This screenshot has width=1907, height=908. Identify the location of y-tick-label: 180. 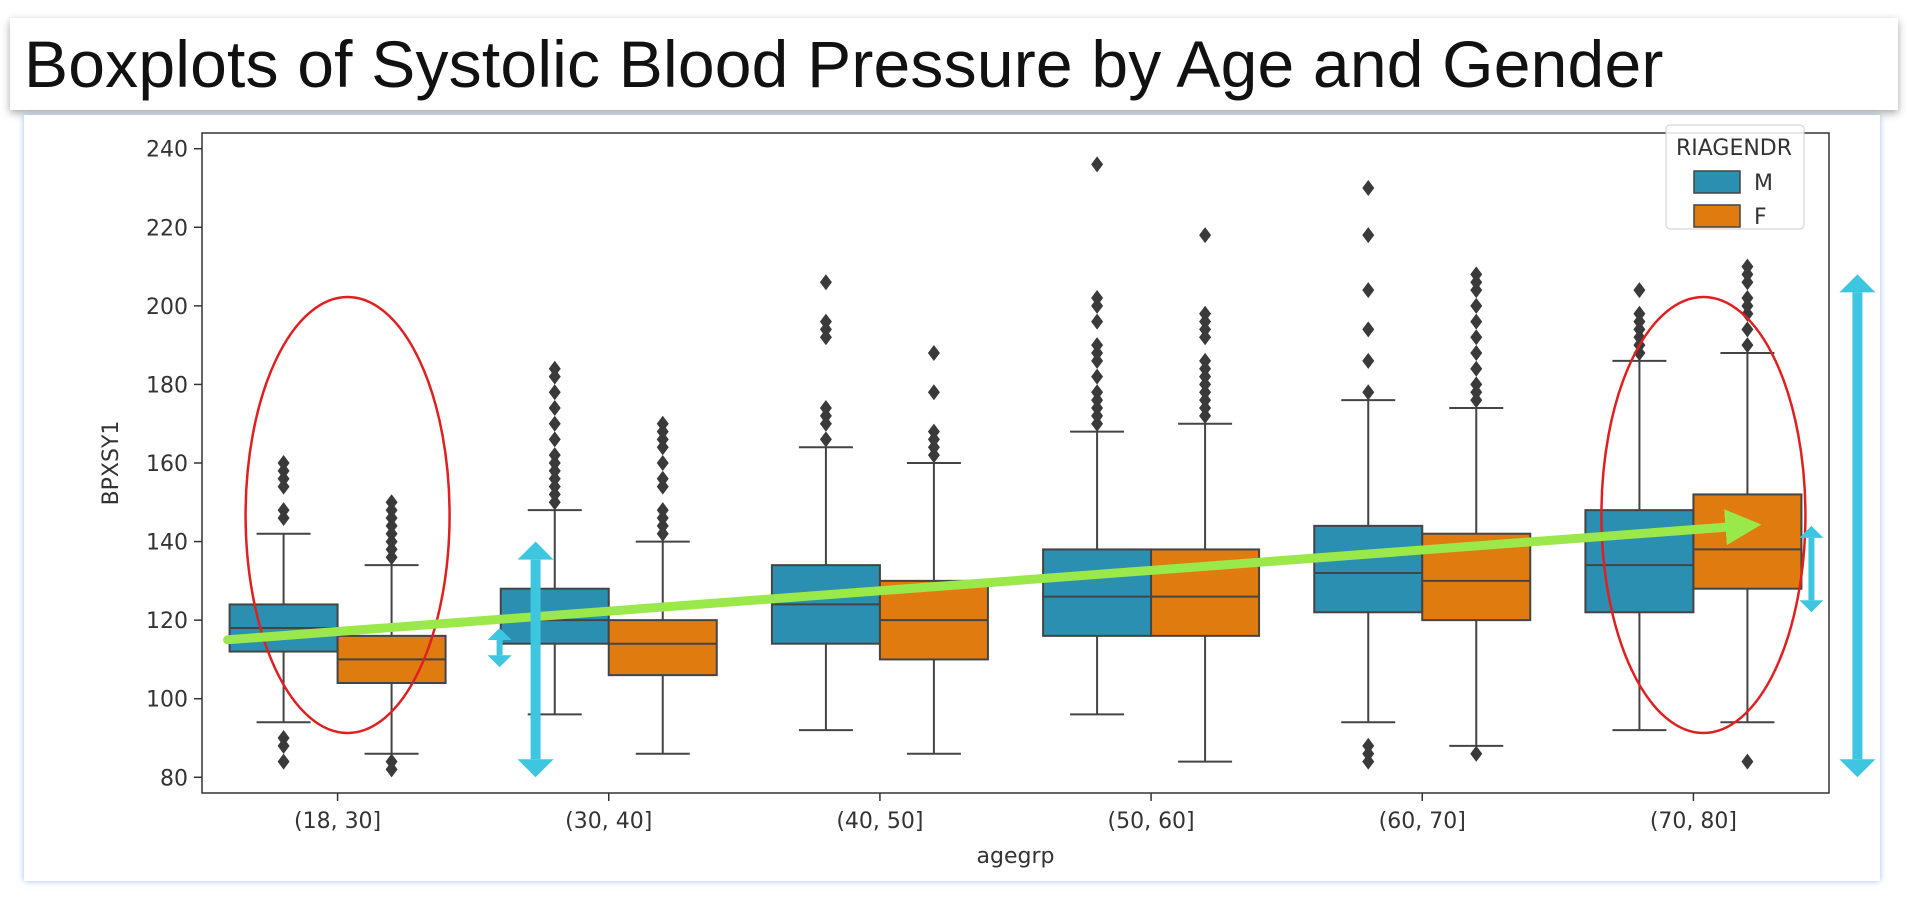
(167, 385).